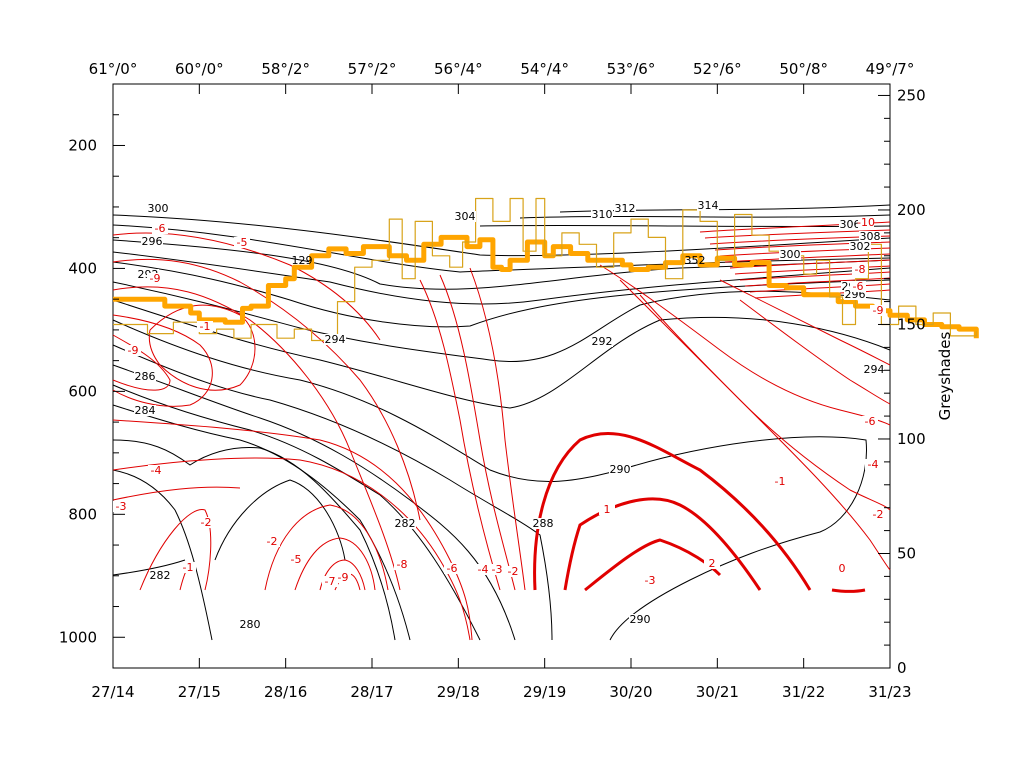 The height and width of the screenshot is (768, 1024). What do you see at coordinates (544, 69) in the screenshot?
I see `top-tick-label: 54°/4°` at bounding box center [544, 69].